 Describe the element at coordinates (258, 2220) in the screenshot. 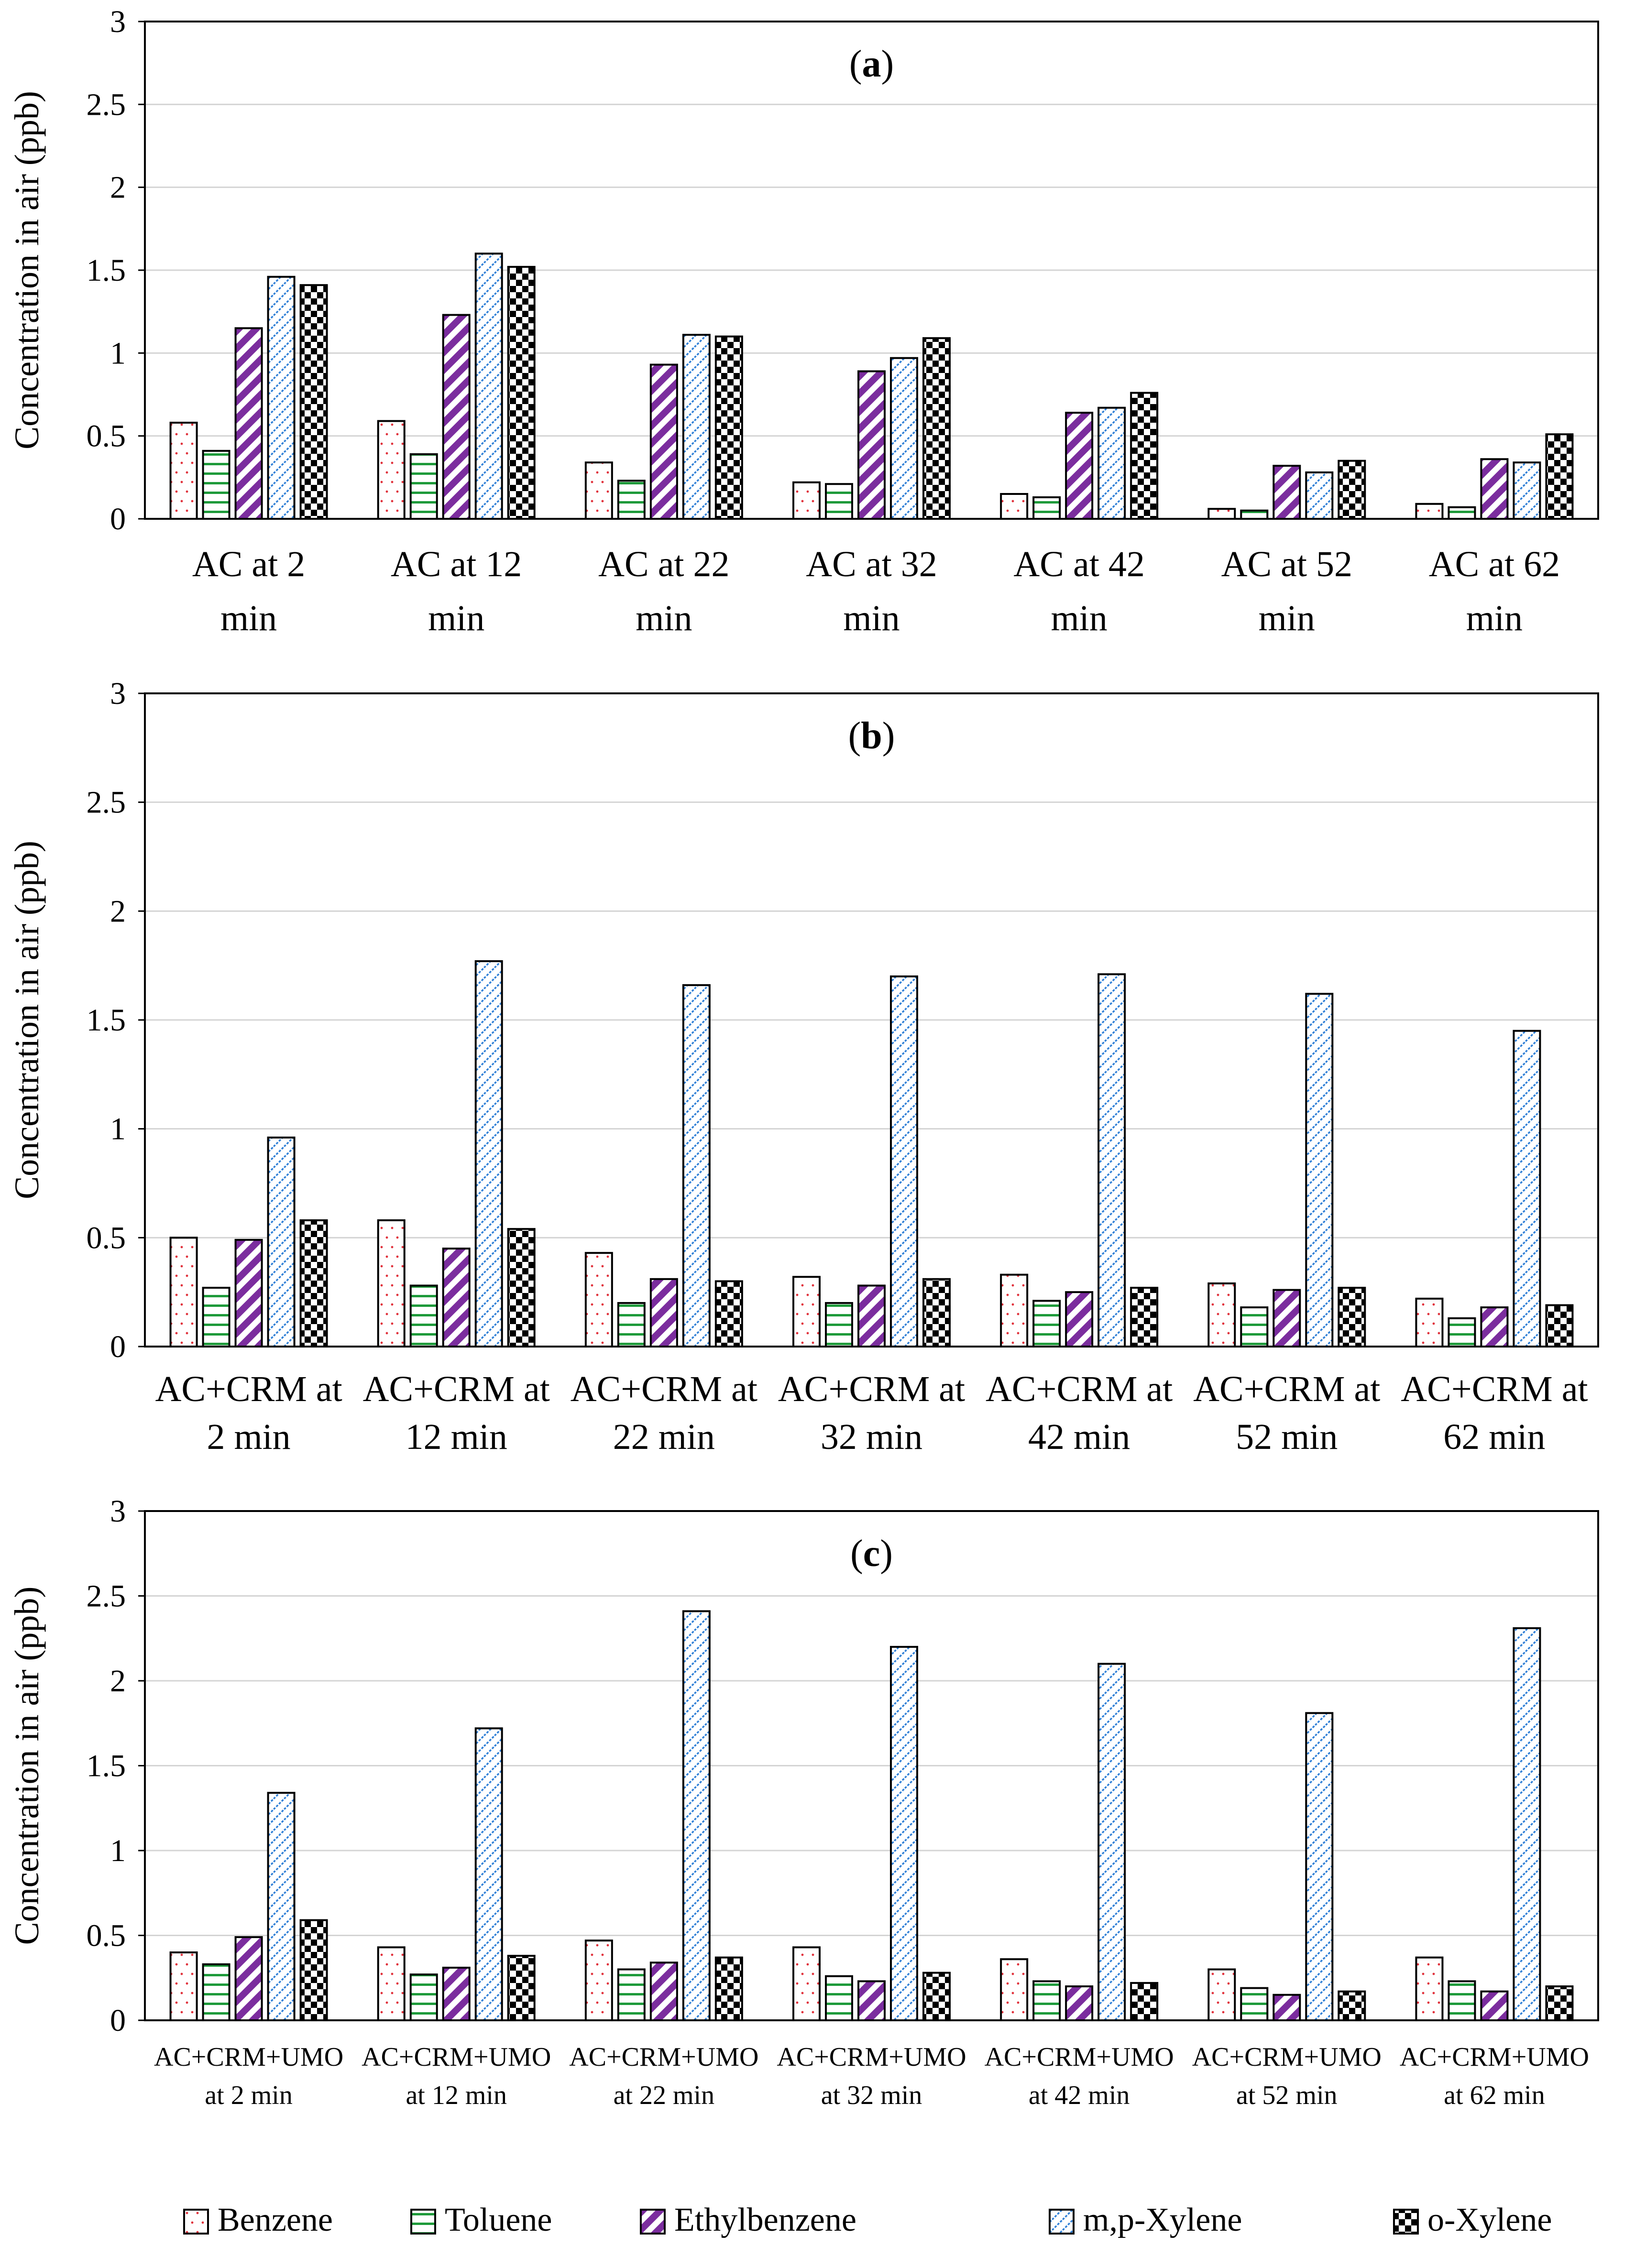

I see `legend-item-benzene: Benzene` at that location.